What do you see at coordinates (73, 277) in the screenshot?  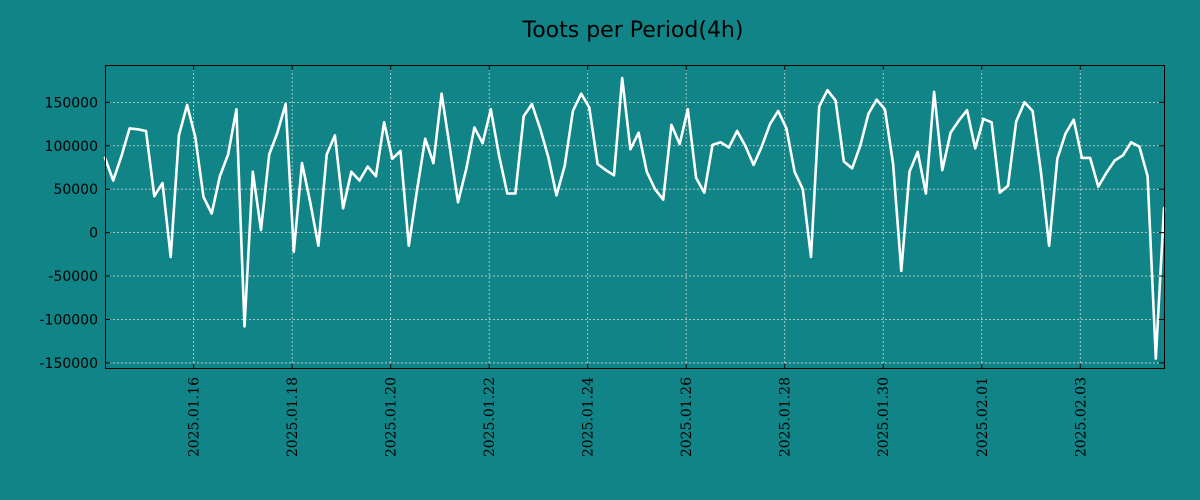 I see `y-tick-label: -50000` at bounding box center [73, 277].